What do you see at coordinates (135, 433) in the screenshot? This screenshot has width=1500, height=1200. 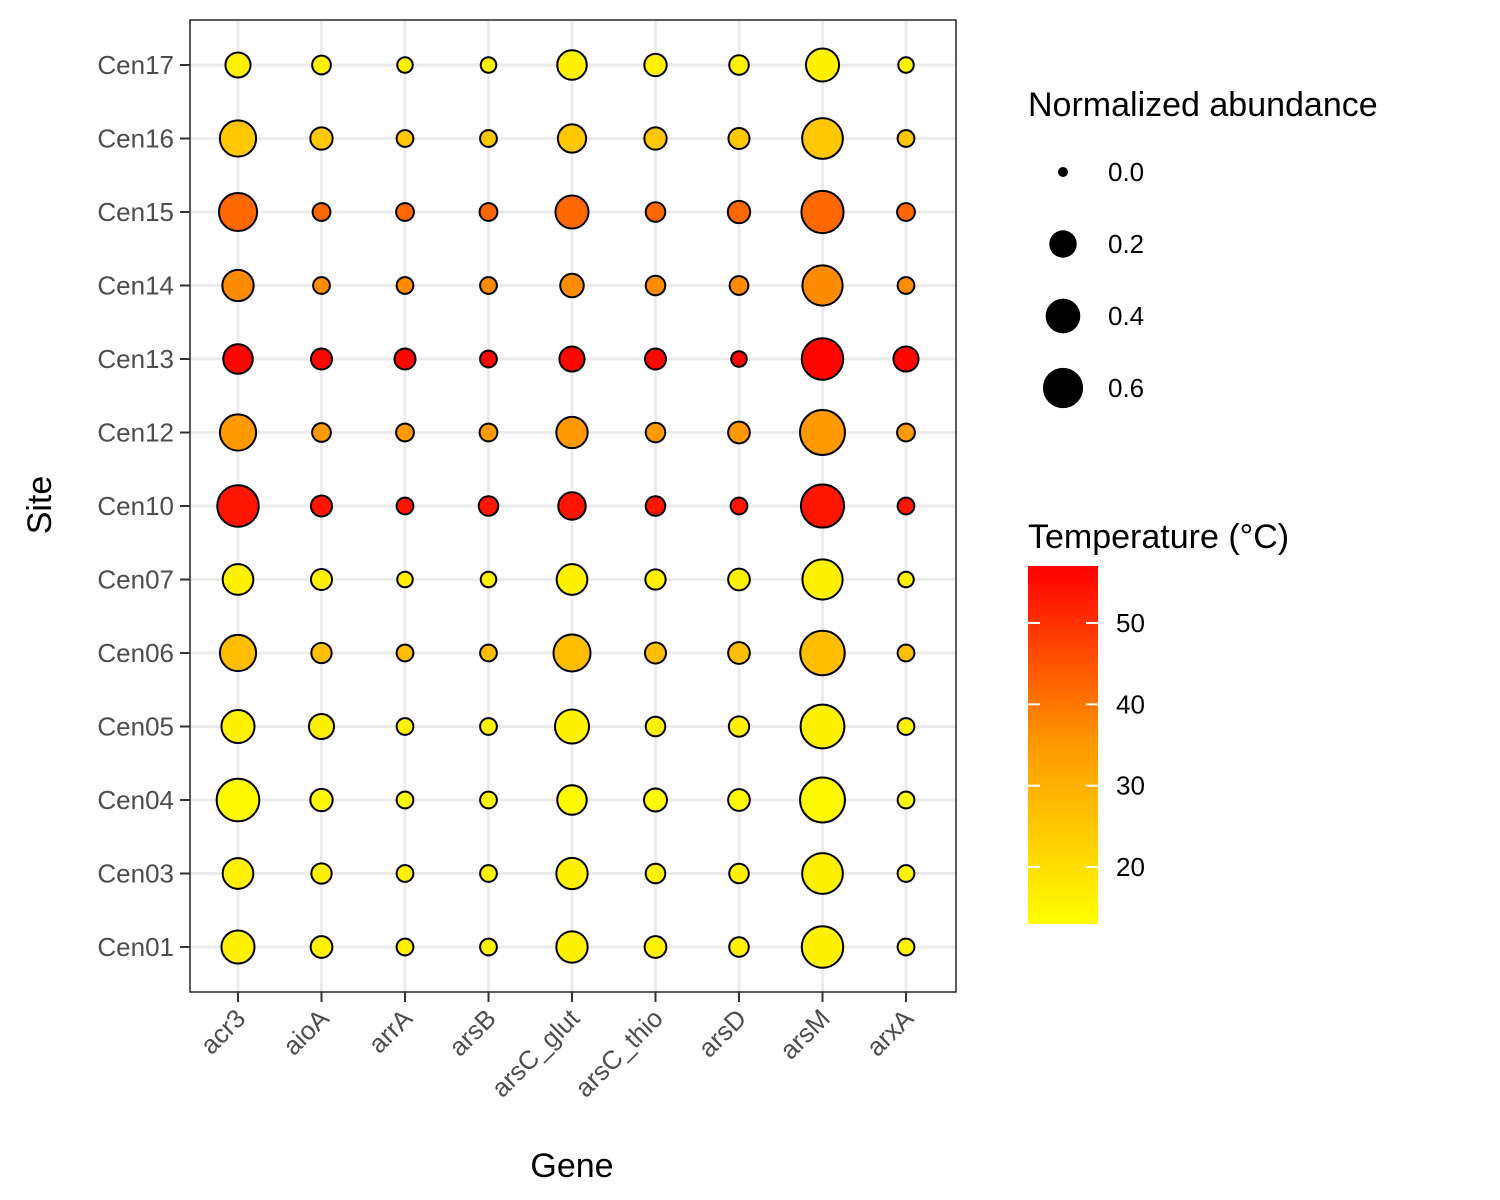 I see `y-tick-label: Cen12` at bounding box center [135, 433].